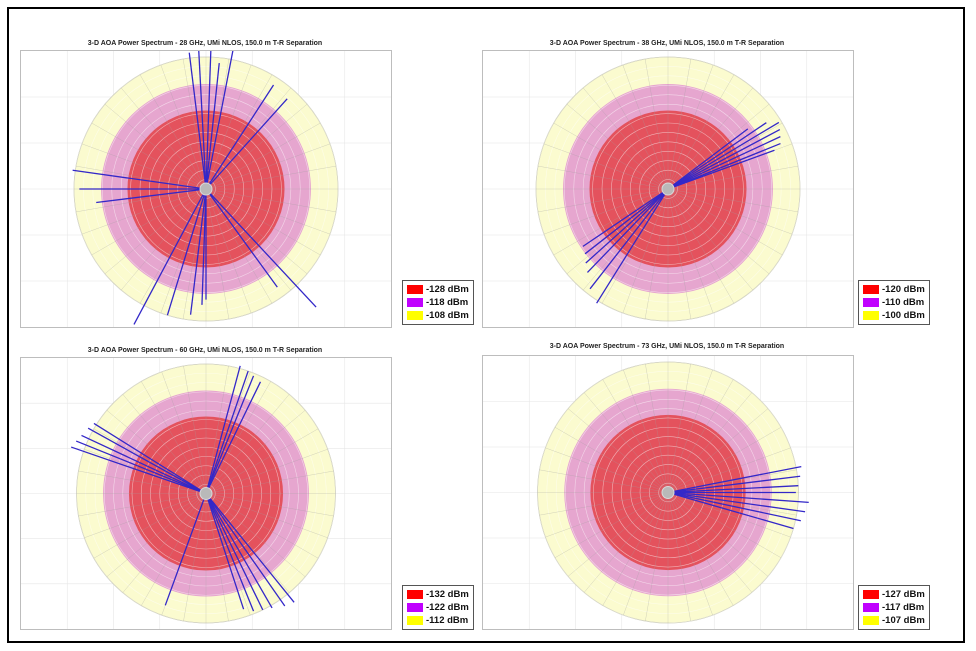 This screenshot has height=651, width=976. What do you see at coordinates (903, 315) in the screenshot?
I see `legend-label: -100 dBm` at bounding box center [903, 315].